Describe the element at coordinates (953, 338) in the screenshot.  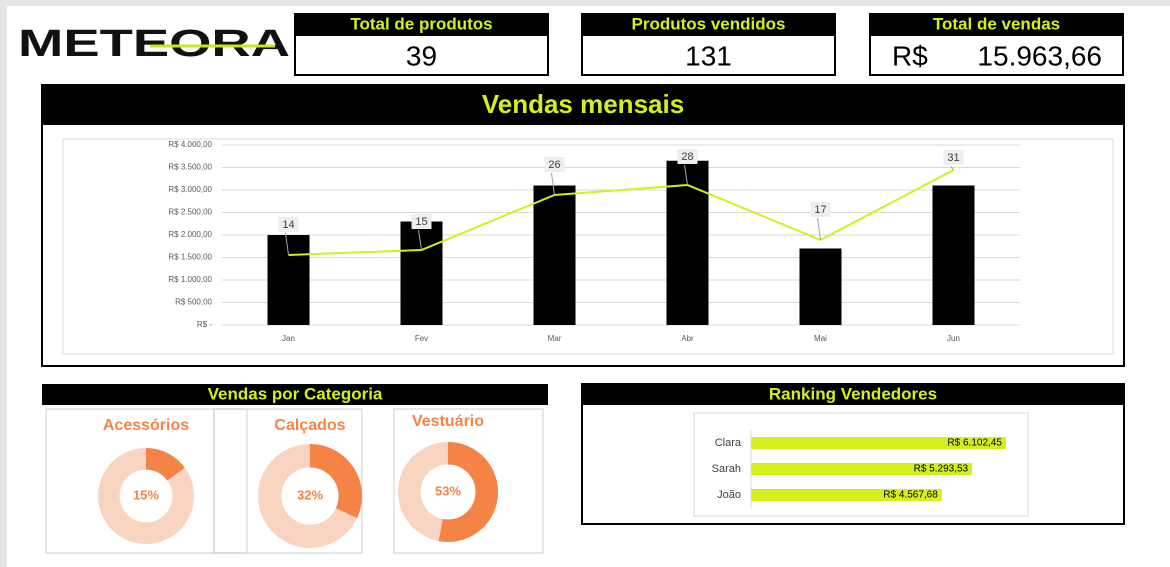
I see `x-tick-label: Jun` at that location.